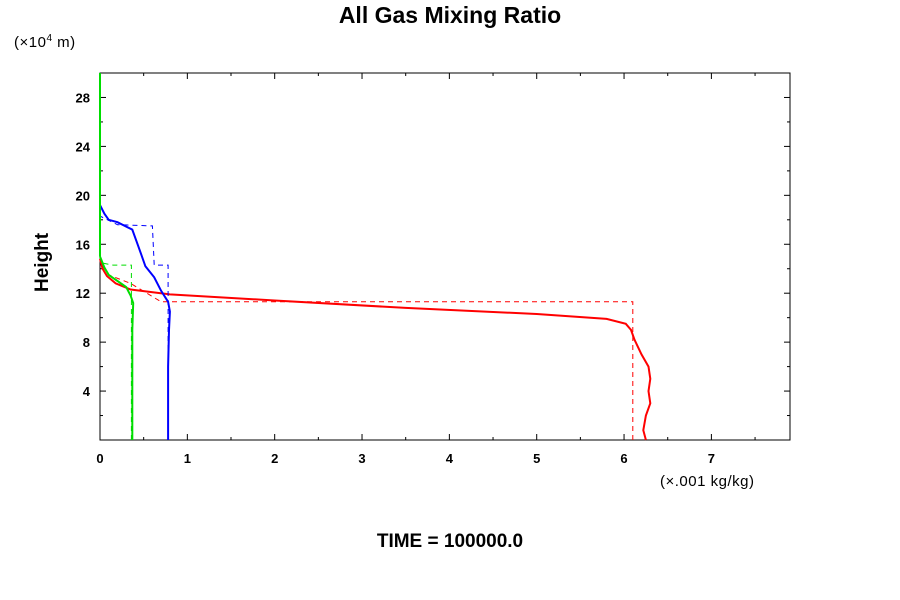  Describe the element at coordinates (64, 42) in the screenshot. I see `y-unit-suffix: m)` at that location.